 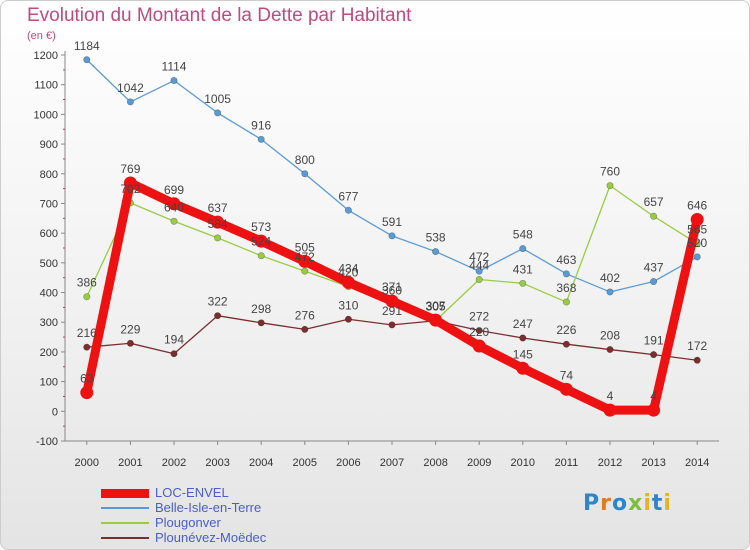 I want to click on data-label-belle-isle-en-terre: 916, so click(x=261, y=125).